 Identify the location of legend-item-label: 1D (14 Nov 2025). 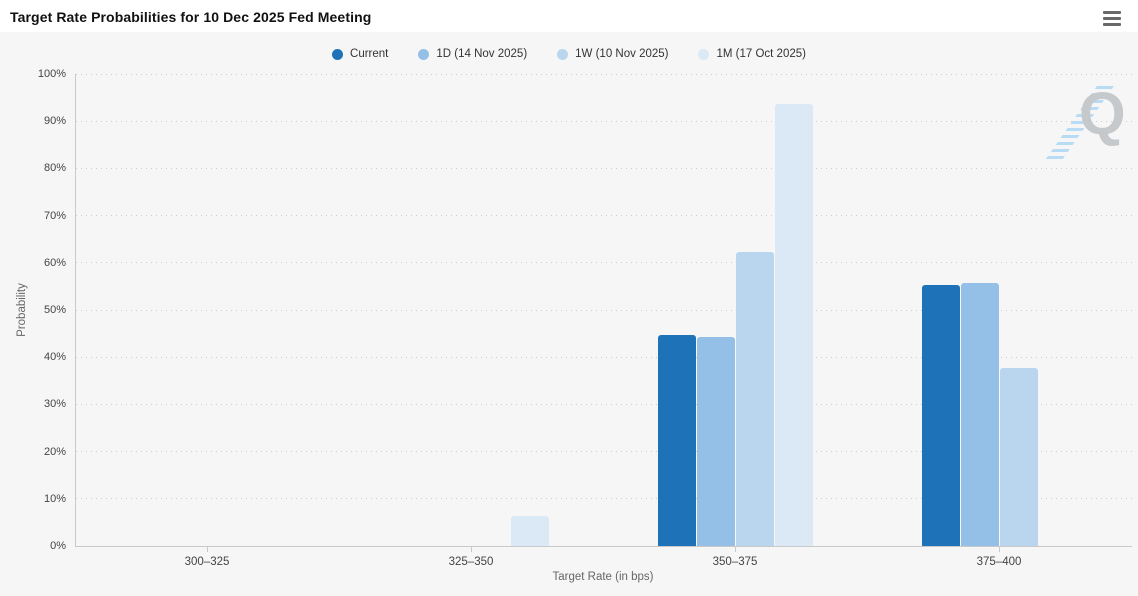
(482, 54).